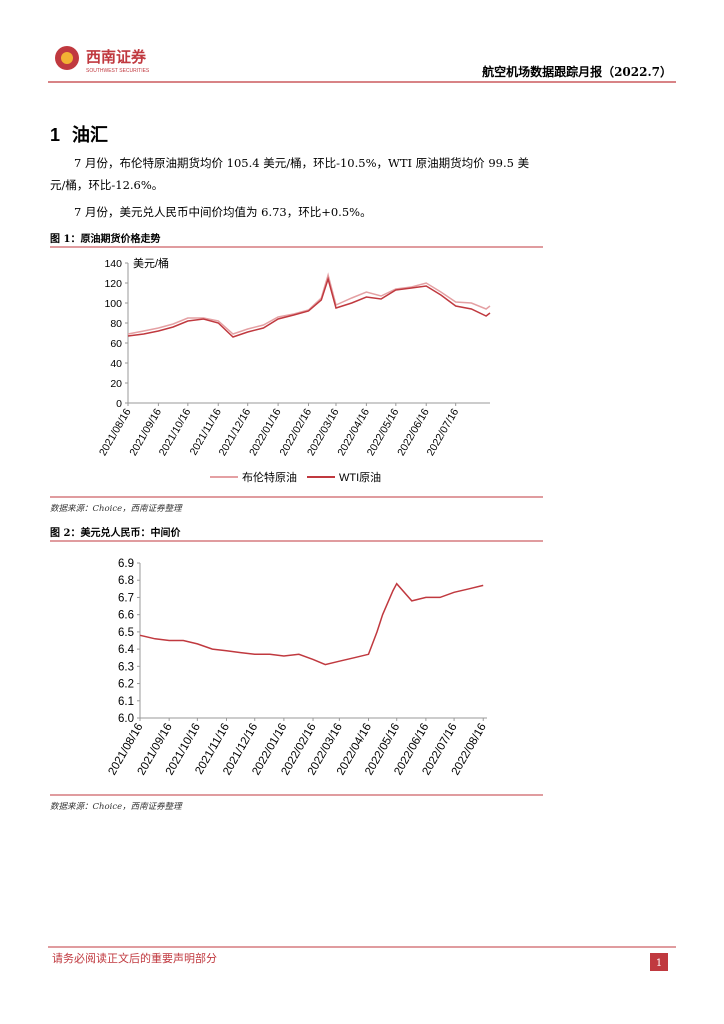 This screenshot has width=724, height=1024. What do you see at coordinates (126, 667) in the screenshot?
I see `y-tick-label: 6.3` at bounding box center [126, 667].